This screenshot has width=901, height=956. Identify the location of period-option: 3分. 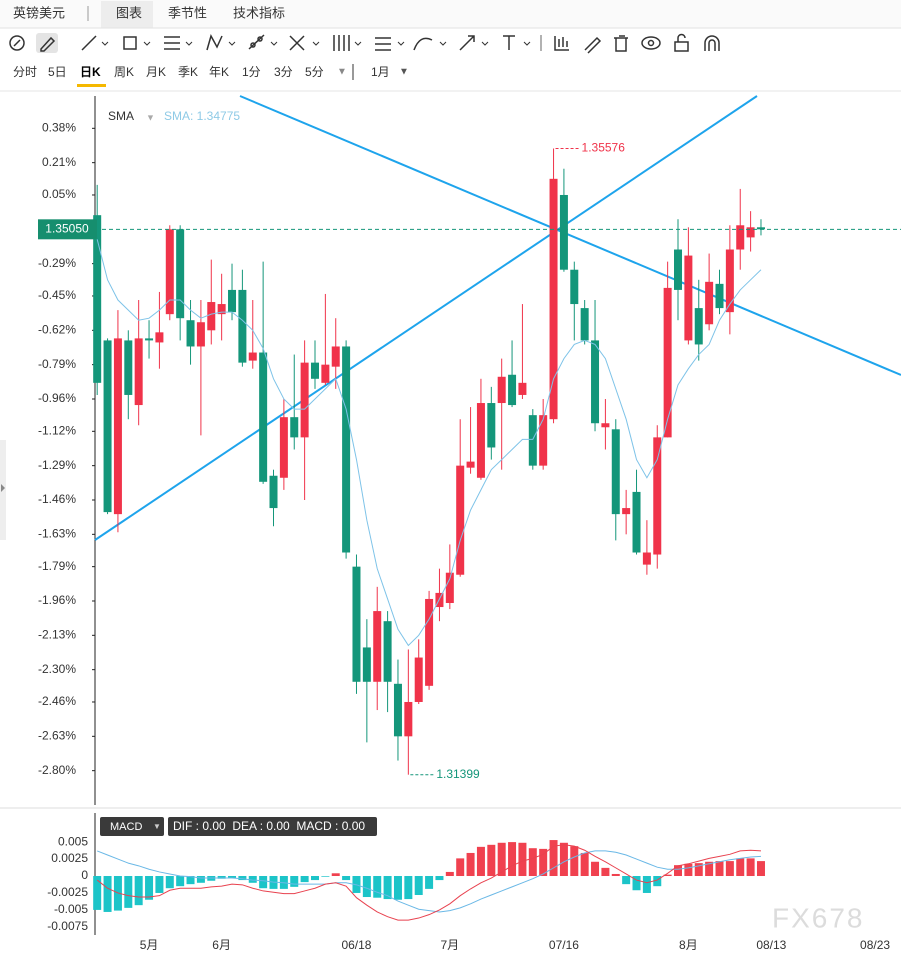
(283, 72).